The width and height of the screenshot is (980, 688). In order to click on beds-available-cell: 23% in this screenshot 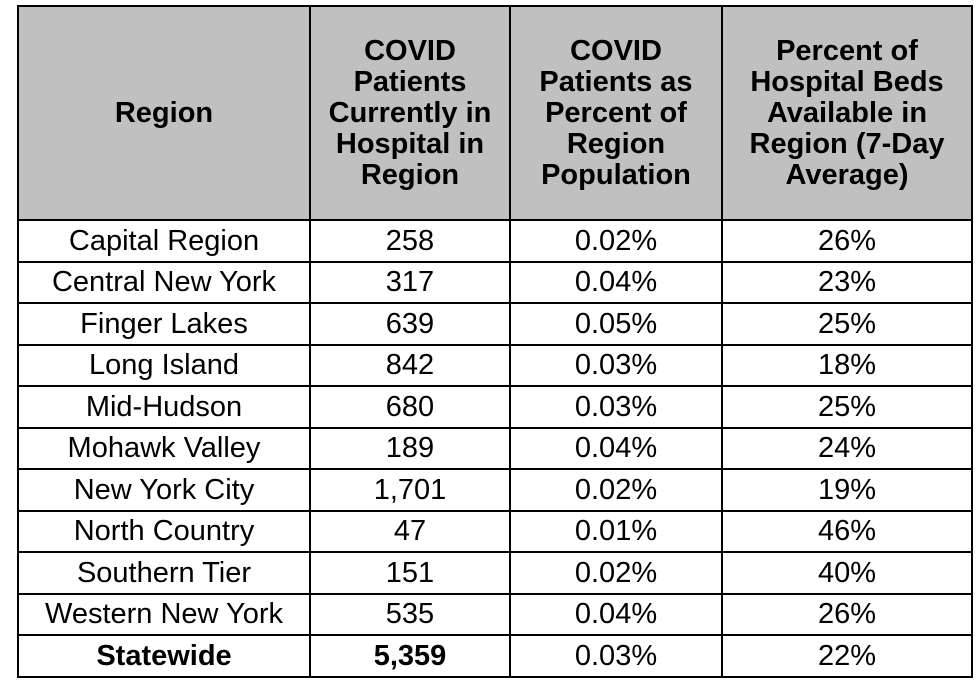, I will do `click(847, 282)`.